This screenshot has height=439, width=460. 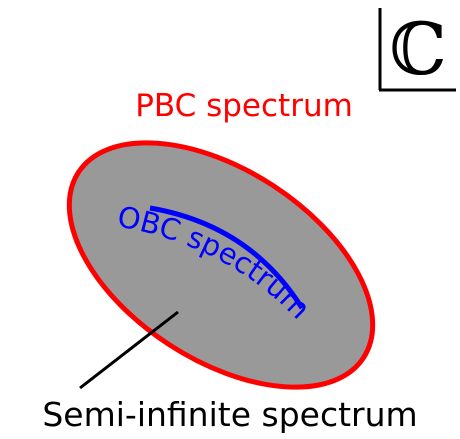 What do you see at coordinates (417, 49) in the screenshot?
I see `complex-plane-symbol: ℂ` at bounding box center [417, 49].